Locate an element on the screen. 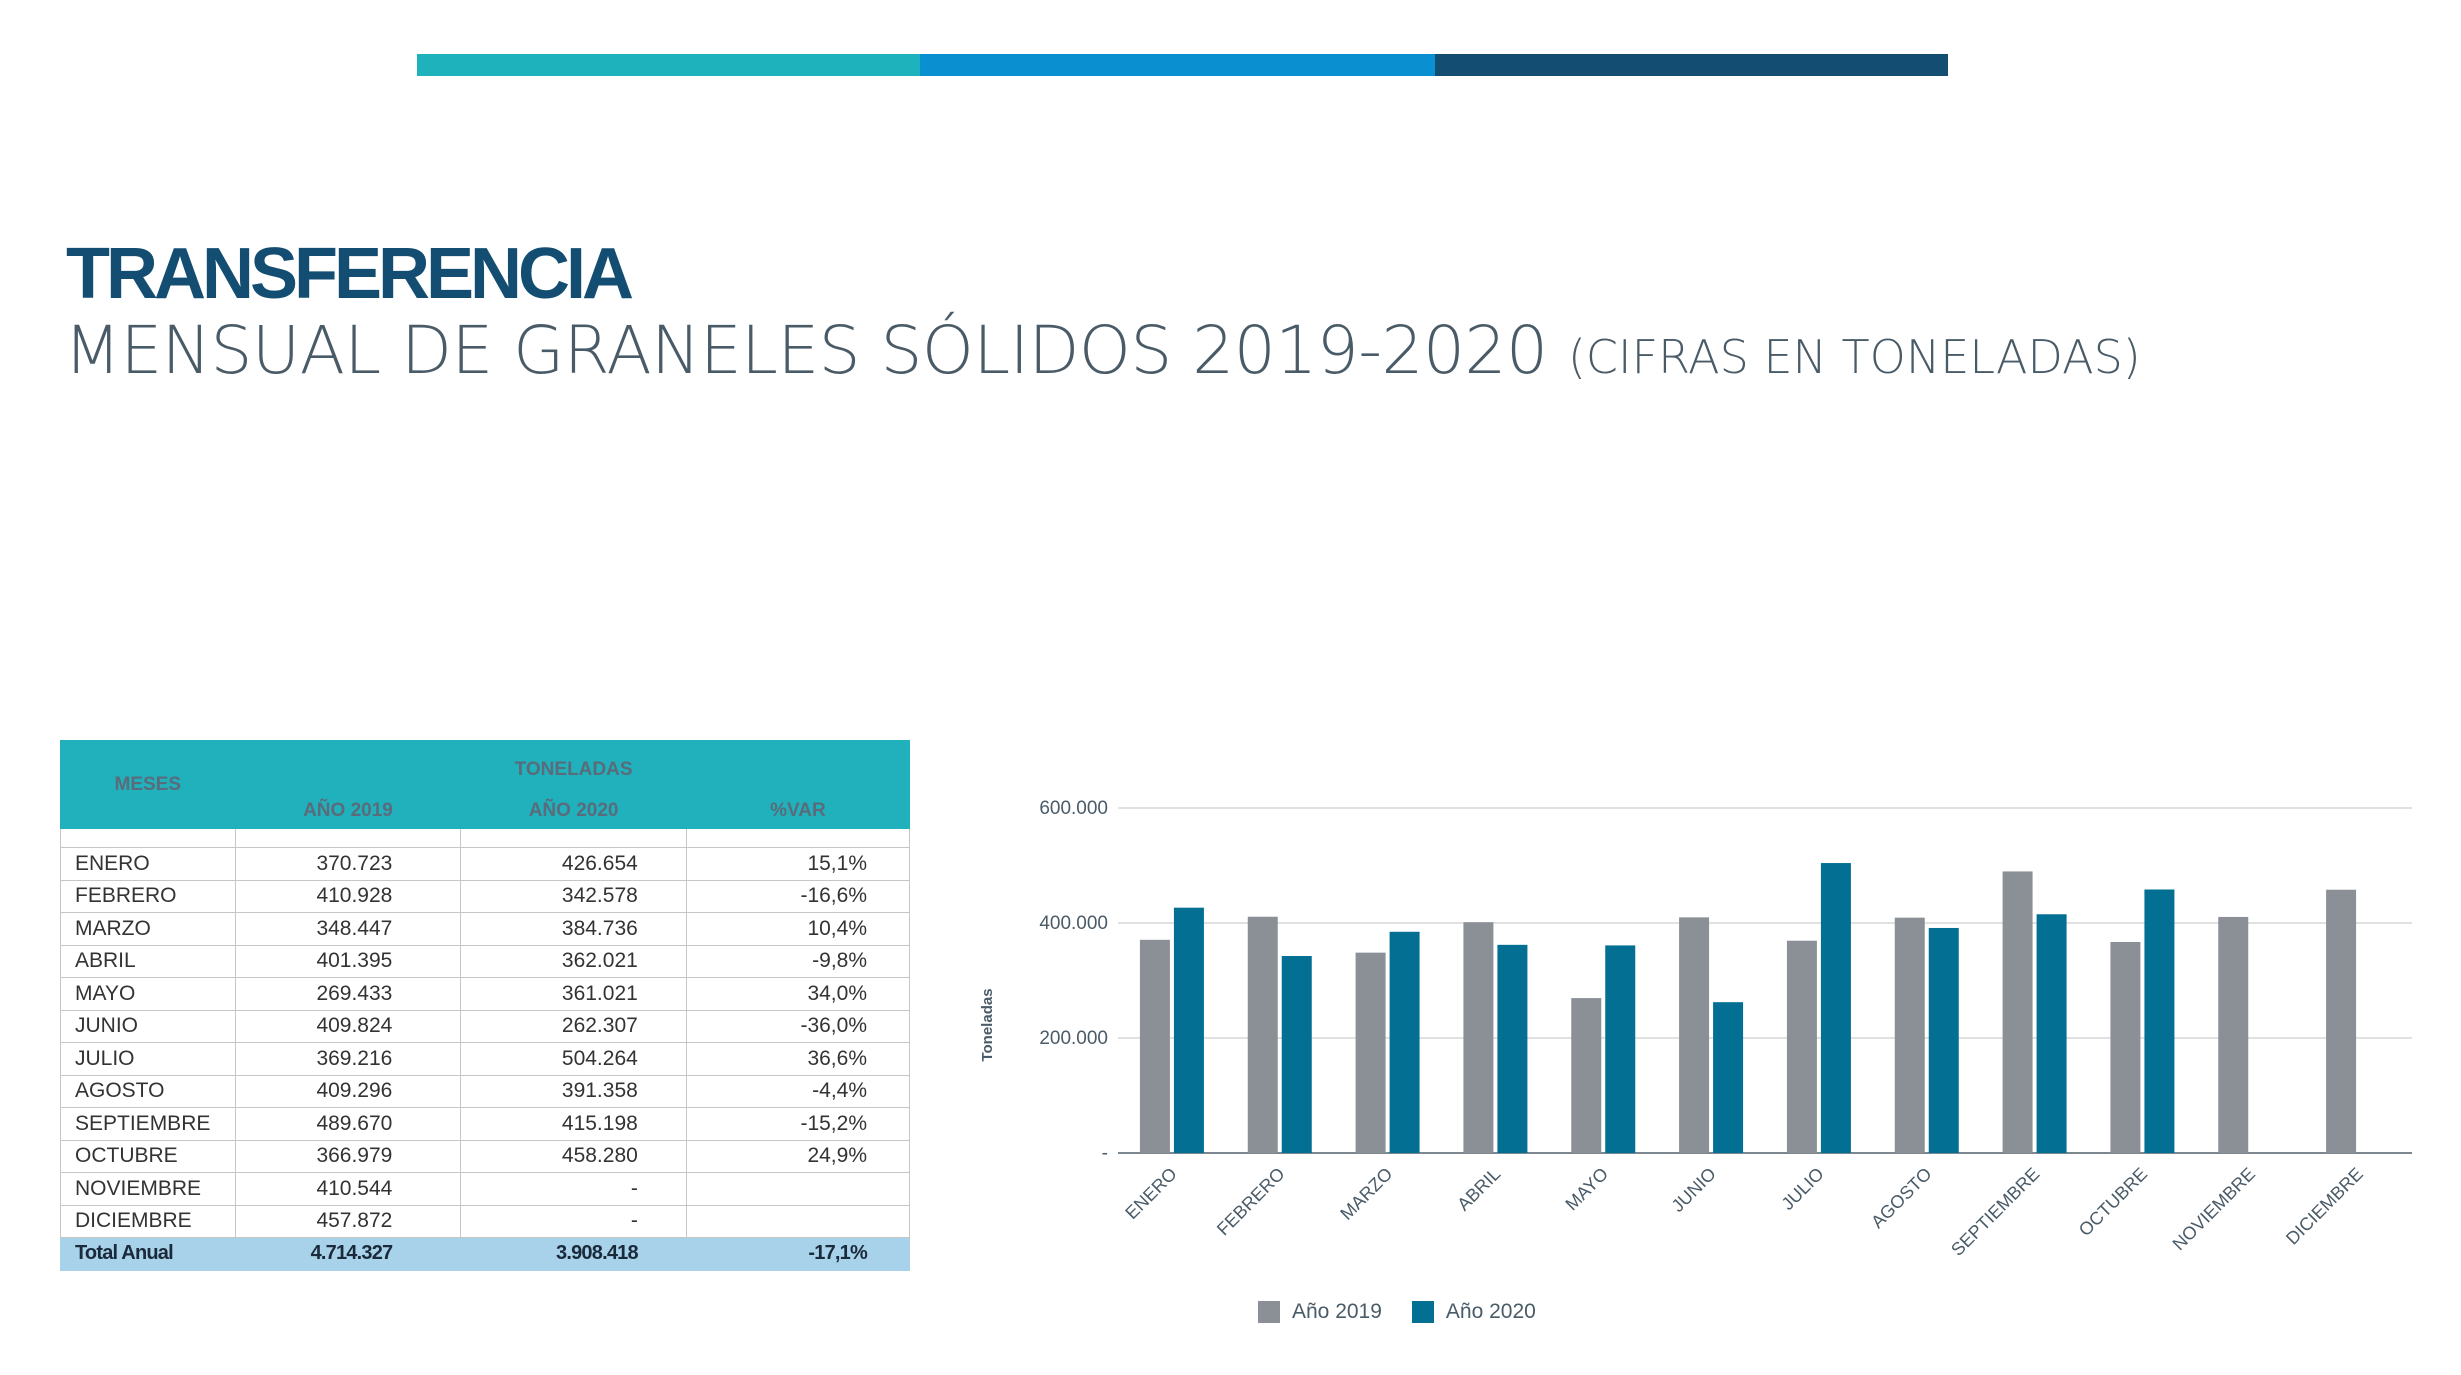 This screenshot has height=1375, width=2461. table-cell-month: MARZO is located at coordinates (148, 929).